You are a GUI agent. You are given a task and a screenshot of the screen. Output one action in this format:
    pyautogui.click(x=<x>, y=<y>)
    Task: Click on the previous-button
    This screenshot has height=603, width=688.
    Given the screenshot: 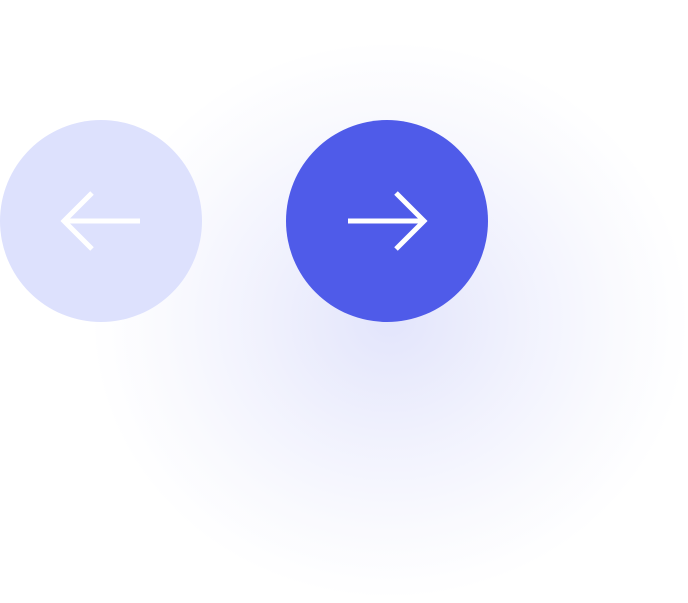 What is the action you would take?
    pyautogui.click(x=101, y=221)
    